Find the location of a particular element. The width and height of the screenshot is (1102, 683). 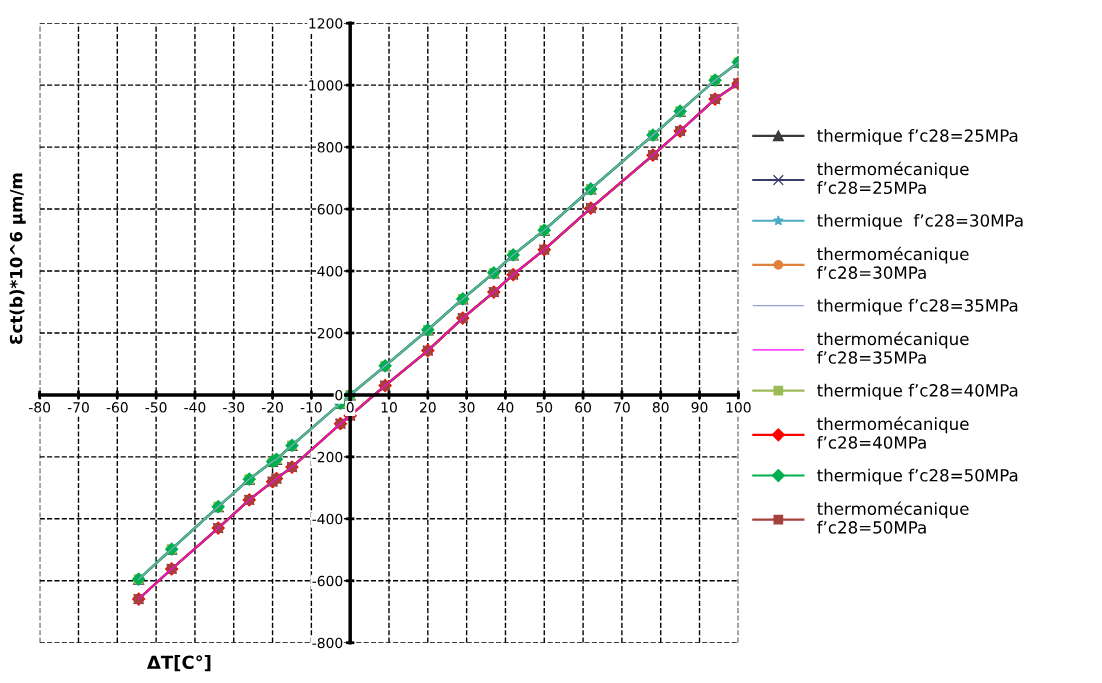

y-tick-label: -200 is located at coordinates (327, 457).